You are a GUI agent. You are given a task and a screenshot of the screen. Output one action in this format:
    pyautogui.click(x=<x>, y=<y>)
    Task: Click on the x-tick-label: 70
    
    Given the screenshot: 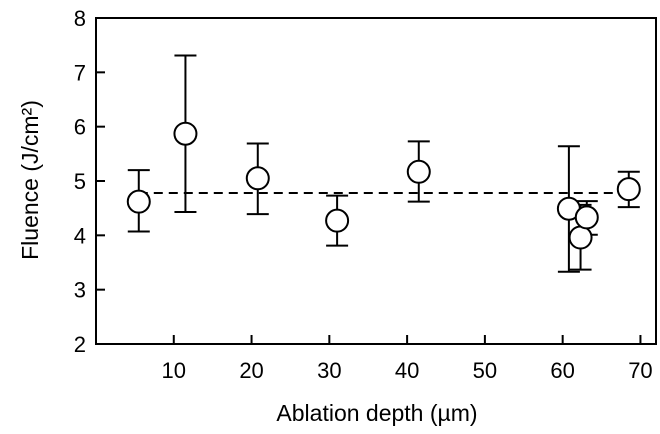 What is the action you would take?
    pyautogui.click(x=640, y=370)
    